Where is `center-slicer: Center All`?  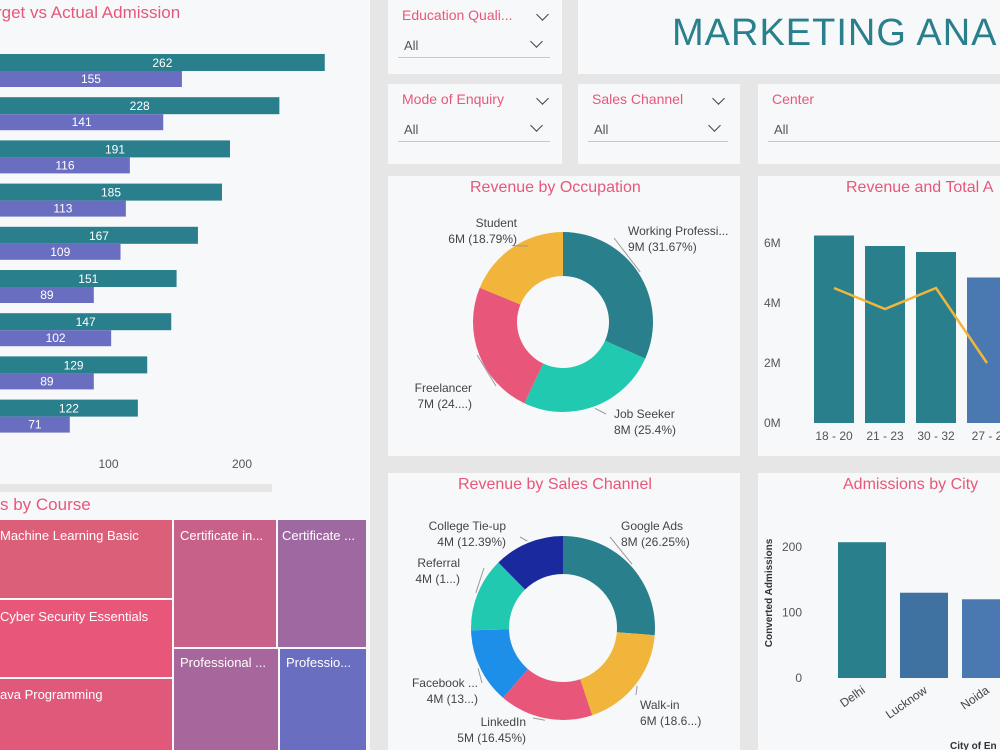
center-slicer: Center All is located at coordinates (879, 124).